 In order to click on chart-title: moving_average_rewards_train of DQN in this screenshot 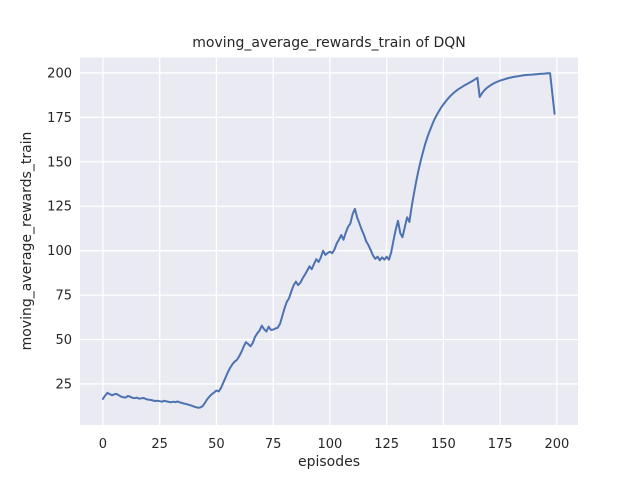, I will do `click(329, 43)`.